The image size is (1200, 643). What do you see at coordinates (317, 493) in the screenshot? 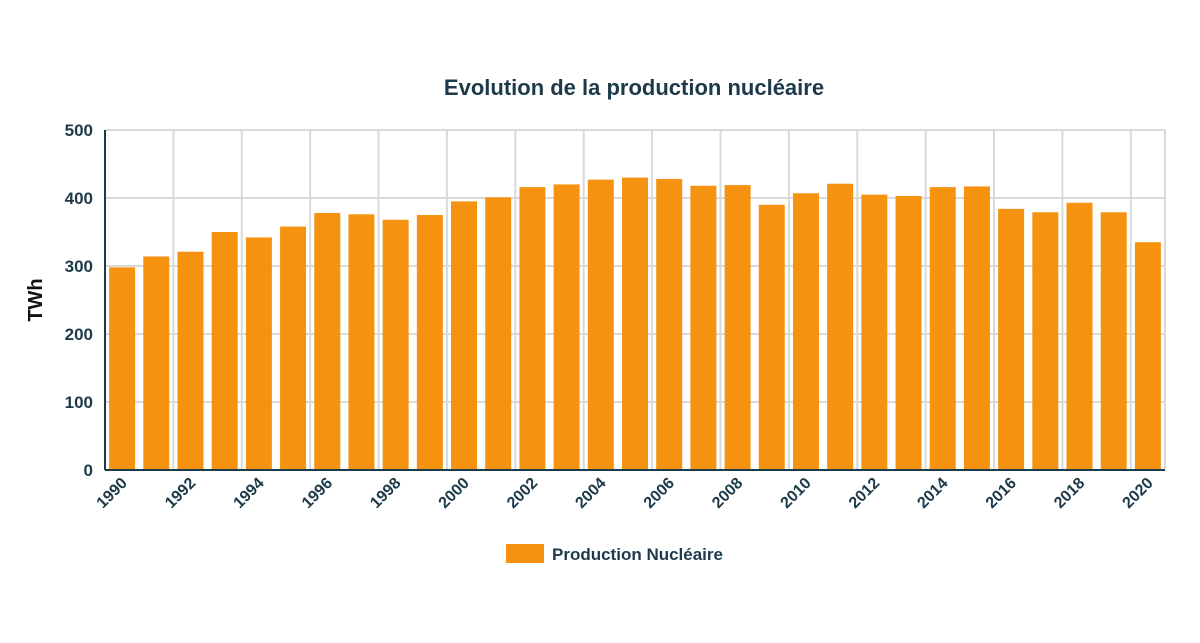
I see `x-tick-label: 1996` at bounding box center [317, 493].